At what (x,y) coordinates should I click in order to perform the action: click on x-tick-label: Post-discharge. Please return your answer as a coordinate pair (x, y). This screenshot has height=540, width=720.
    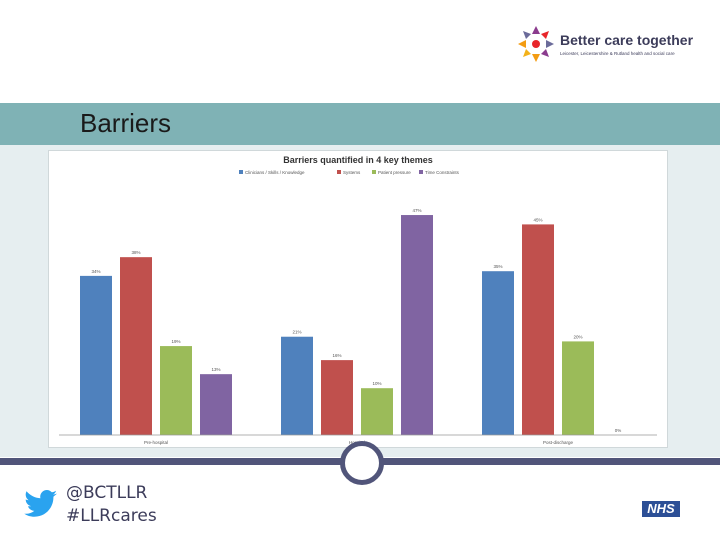
    Looking at the image, I should click on (558, 442).